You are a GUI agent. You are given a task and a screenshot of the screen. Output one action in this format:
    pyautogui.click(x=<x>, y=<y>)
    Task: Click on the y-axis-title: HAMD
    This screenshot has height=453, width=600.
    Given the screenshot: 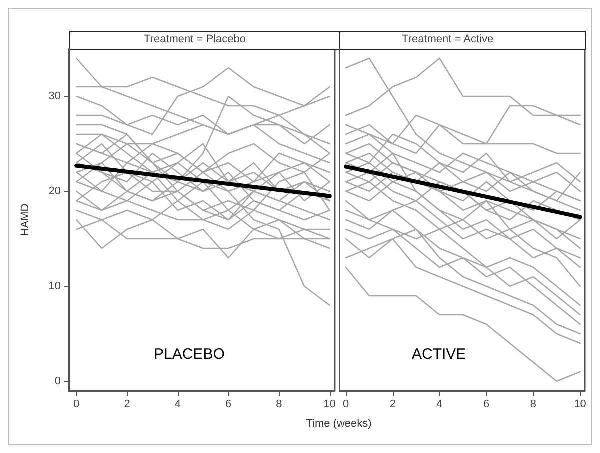 What is the action you would take?
    pyautogui.click(x=26, y=220)
    